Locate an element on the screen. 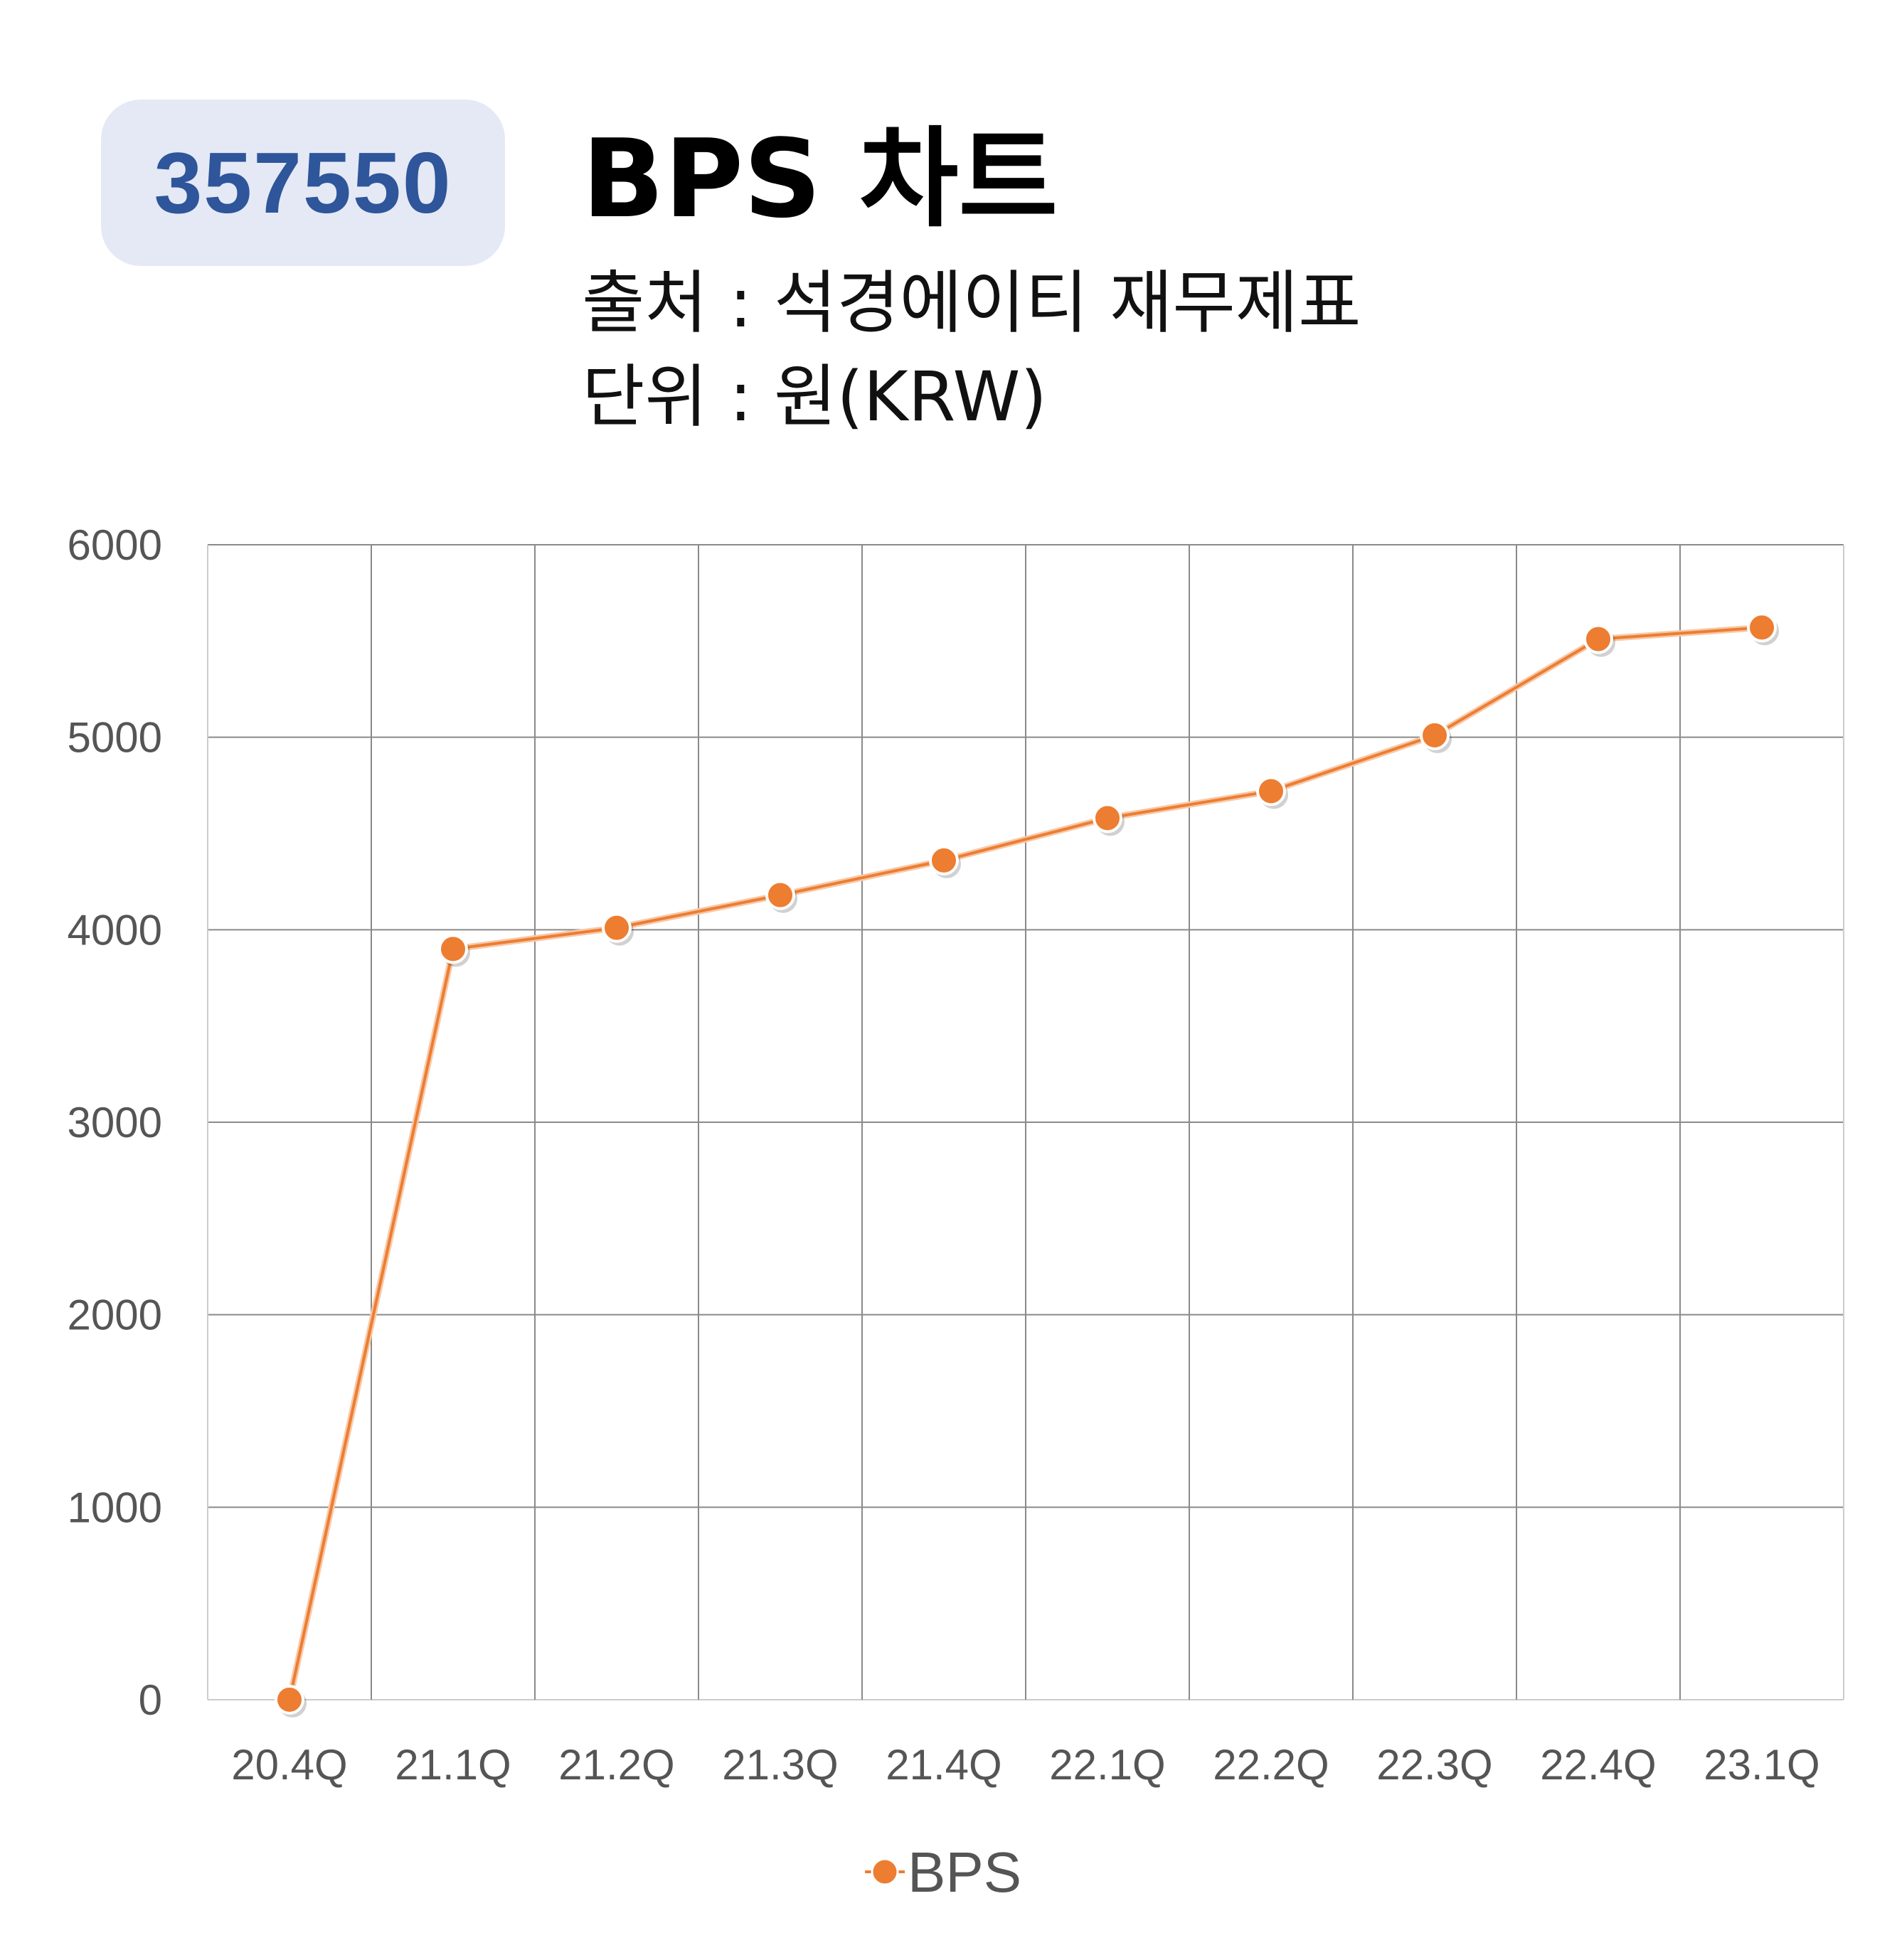 This screenshot has width=1897, height=1960. stock-code-badge: 357550 is located at coordinates (303, 183).